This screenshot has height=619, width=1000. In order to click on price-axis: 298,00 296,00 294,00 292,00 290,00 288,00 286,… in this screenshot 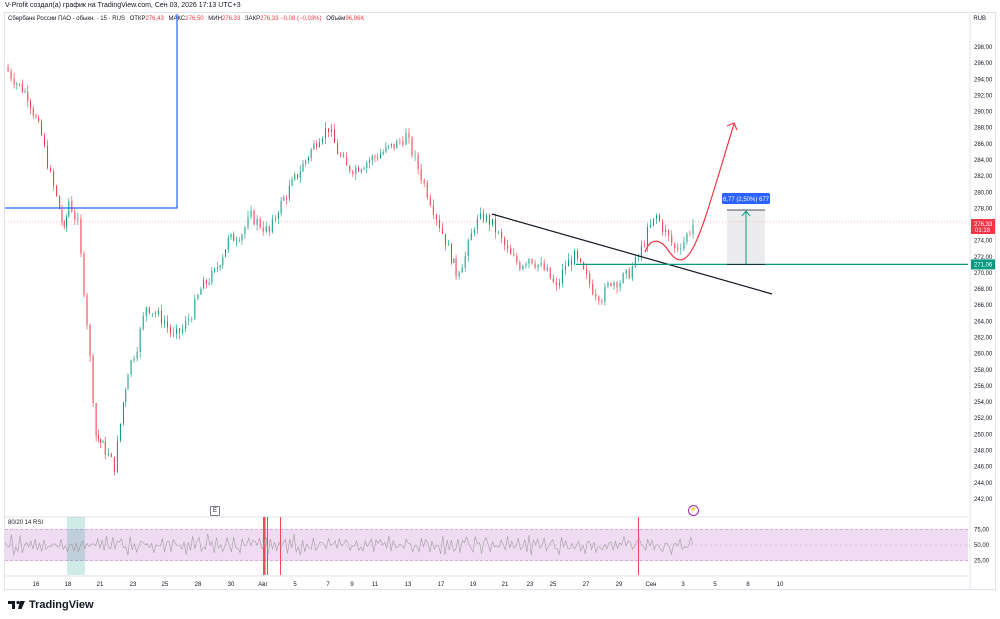, I will do `click(982, 302)`.